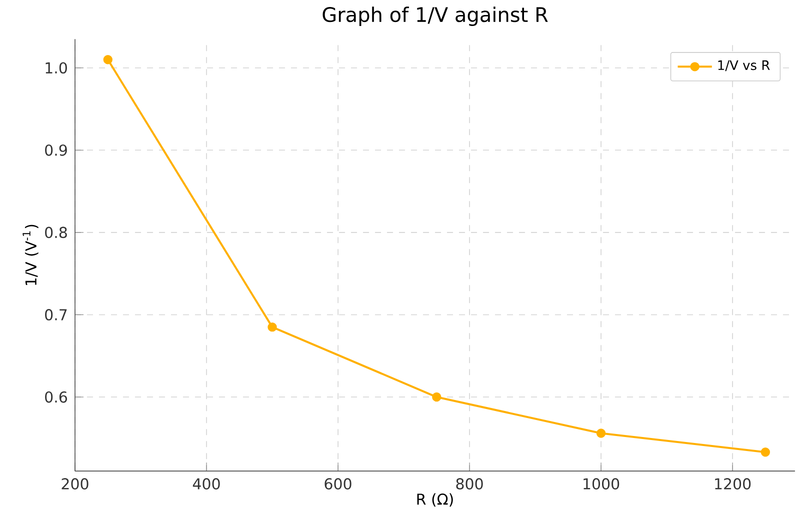 This screenshot has height=513, width=796. What do you see at coordinates (435, 16) in the screenshot?
I see `chart-title: Graph of 1/V against R` at bounding box center [435, 16].